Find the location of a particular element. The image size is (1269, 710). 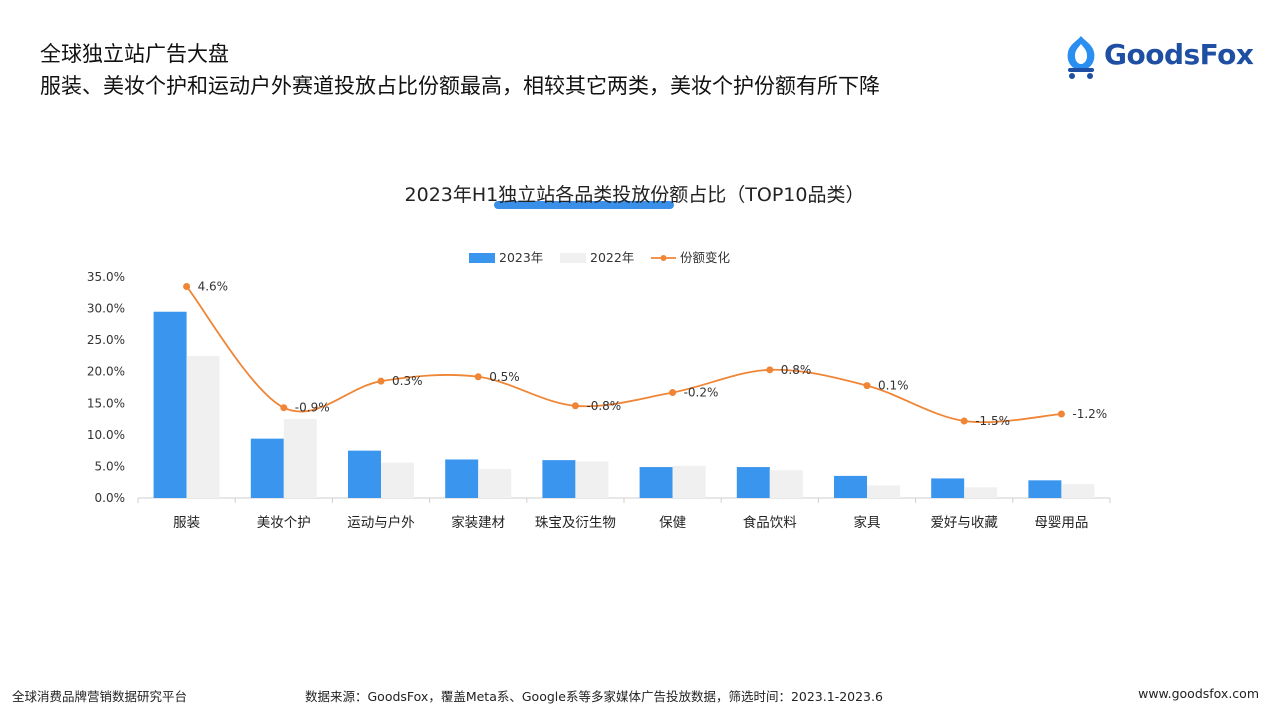

share-change-label: 0.8% is located at coordinates (796, 370).